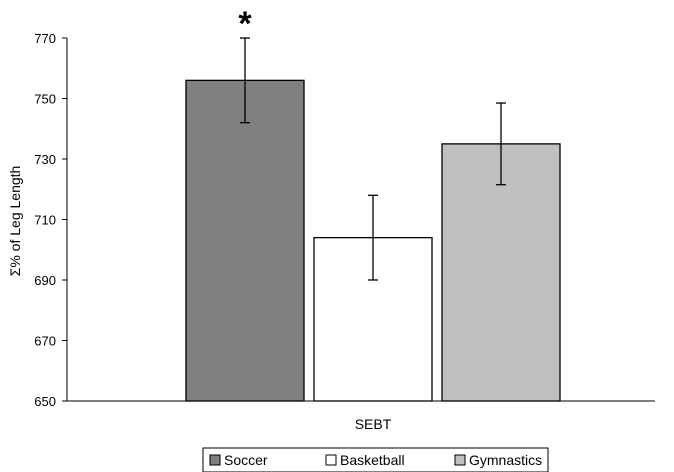 The image size is (674, 472). I want to click on y-tick-label: 690, so click(45, 280).